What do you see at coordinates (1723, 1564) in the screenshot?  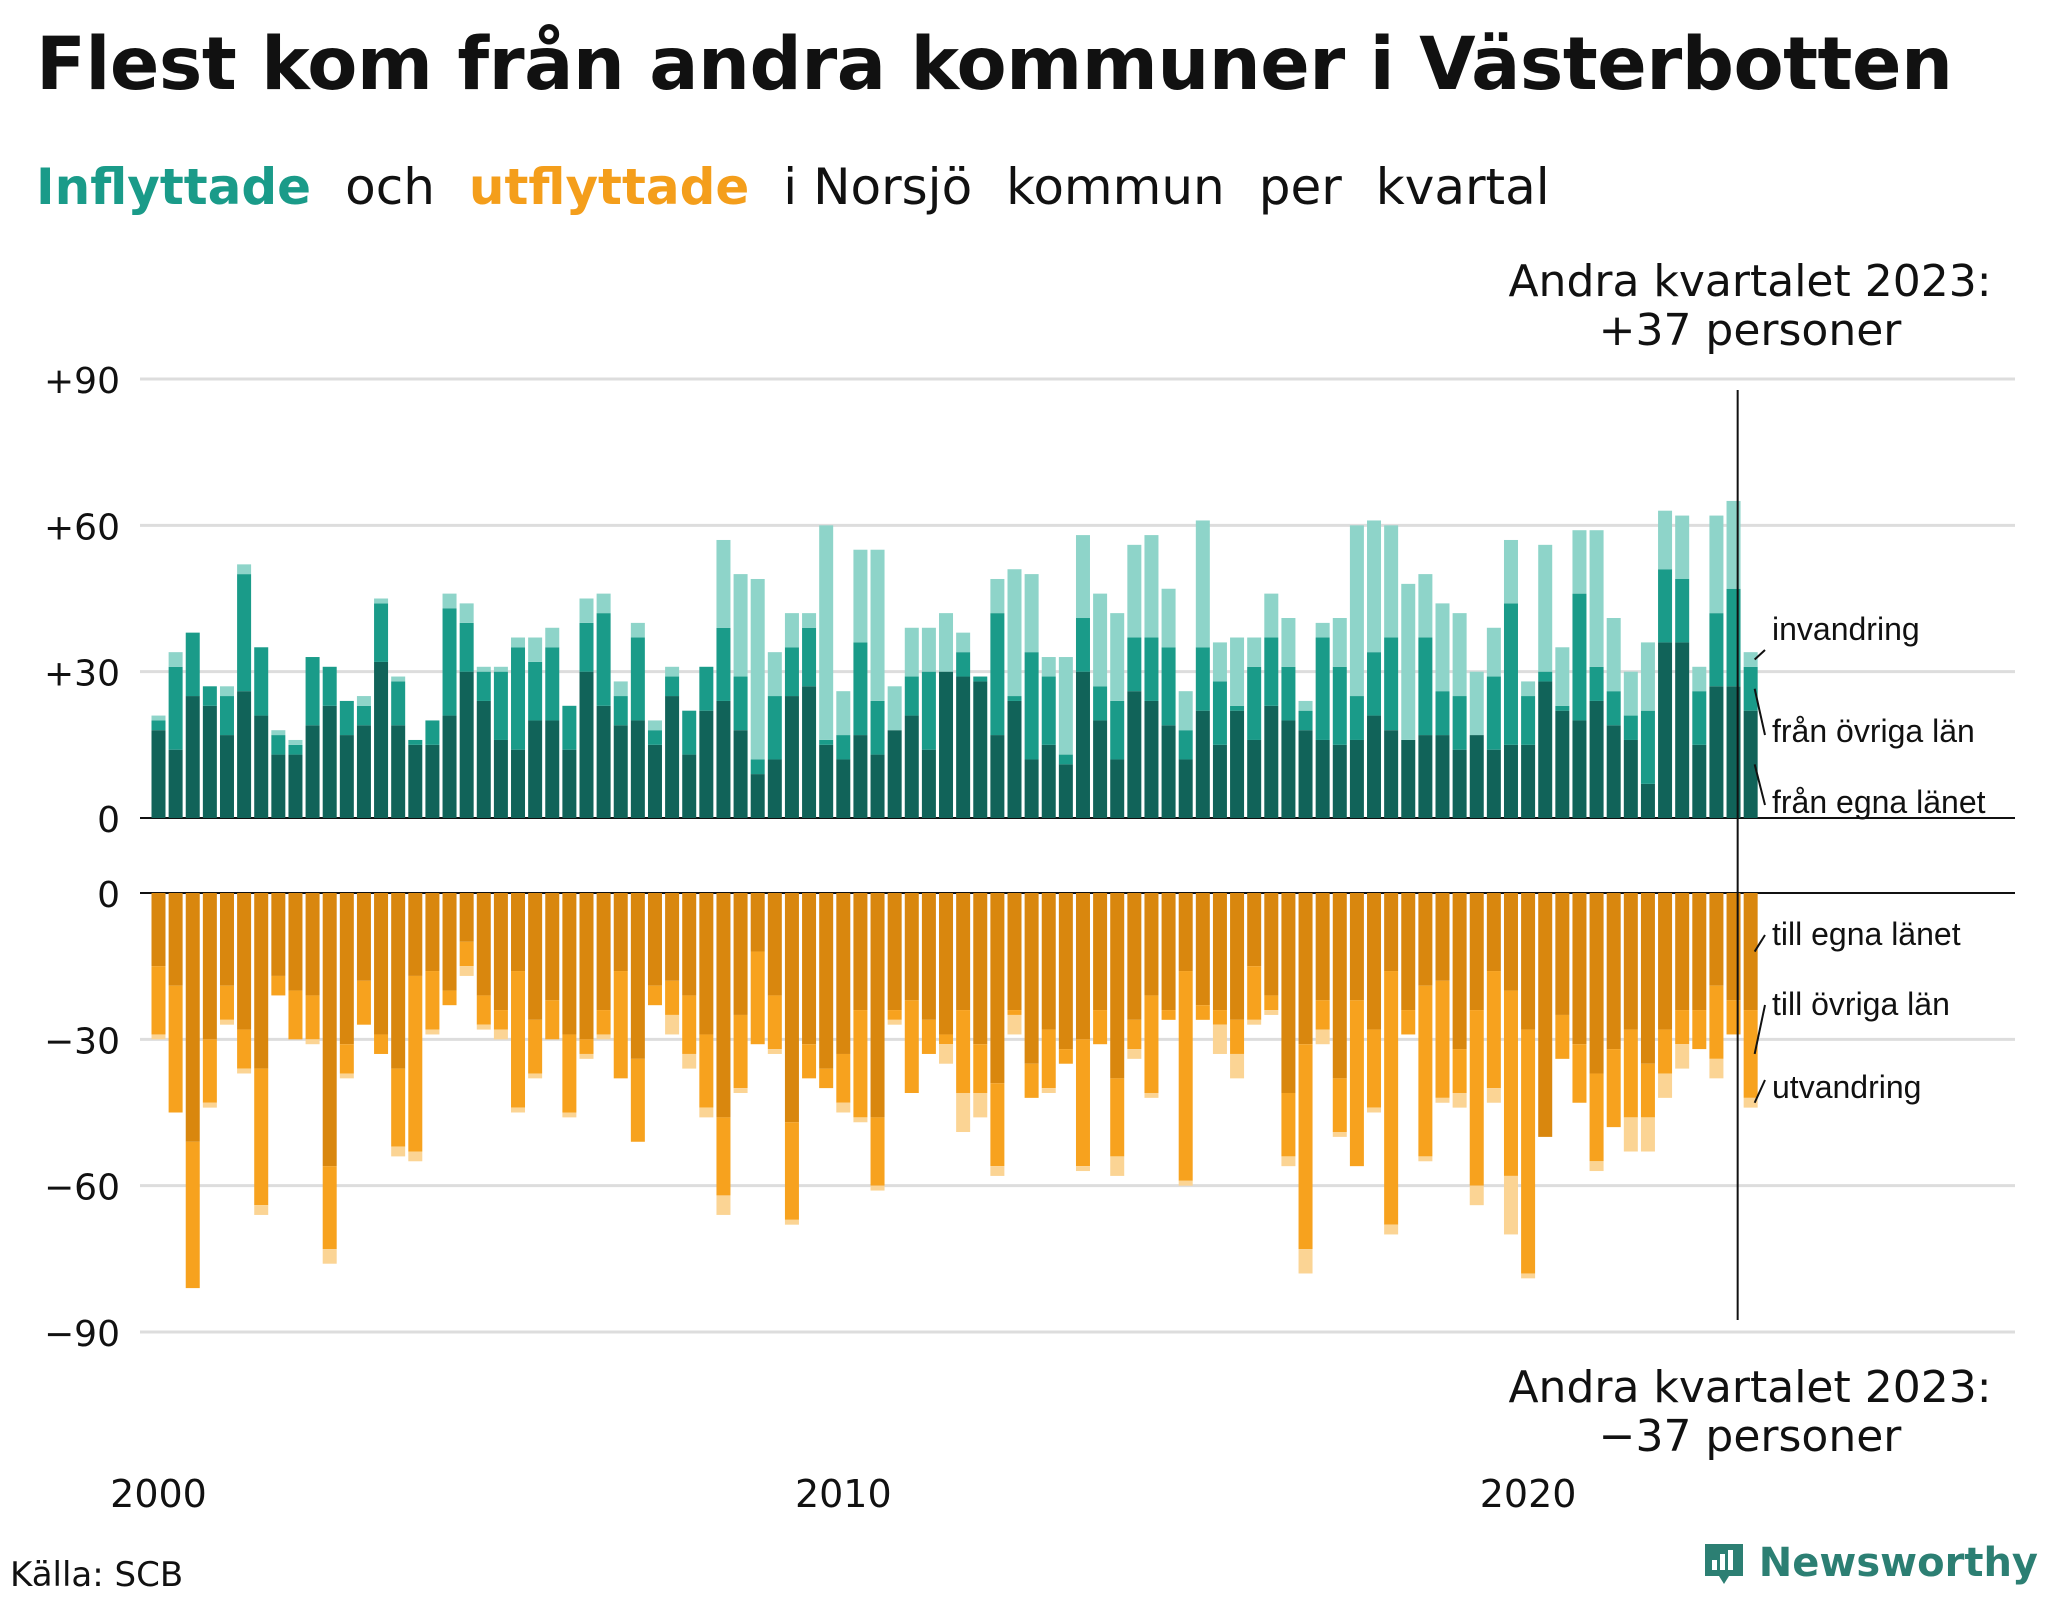 I see `newsworthy-icon` at bounding box center [1723, 1564].